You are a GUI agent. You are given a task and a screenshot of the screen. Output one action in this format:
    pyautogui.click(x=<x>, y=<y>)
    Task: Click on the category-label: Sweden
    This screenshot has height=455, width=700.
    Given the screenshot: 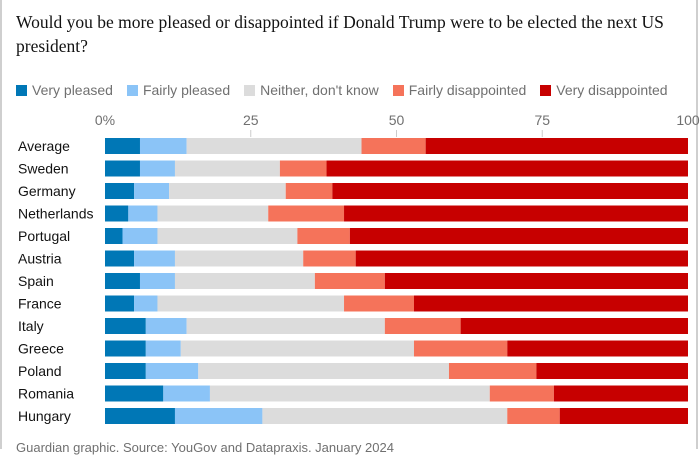 What is the action you would take?
    pyautogui.click(x=43, y=169)
    